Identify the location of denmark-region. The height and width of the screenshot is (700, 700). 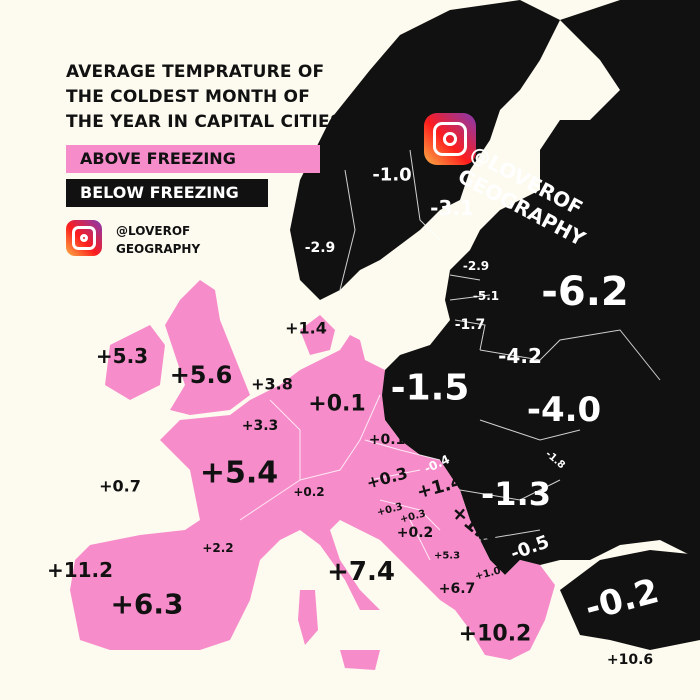
(317, 335).